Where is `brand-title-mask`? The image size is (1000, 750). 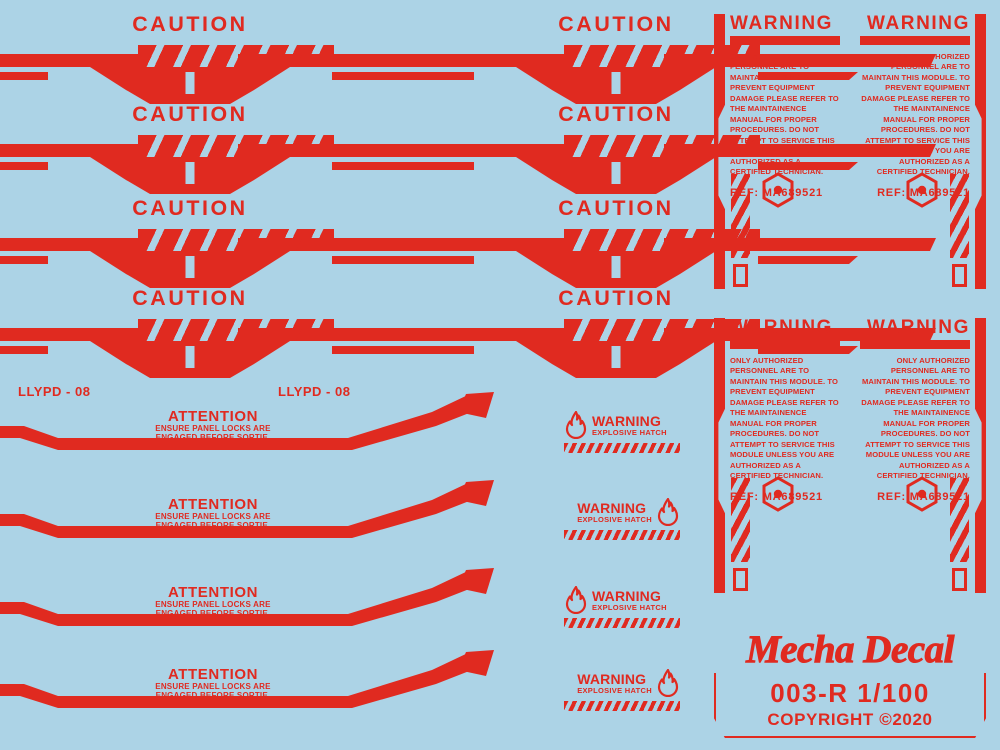
brand-title-mask is located at coordinates (850, 648).